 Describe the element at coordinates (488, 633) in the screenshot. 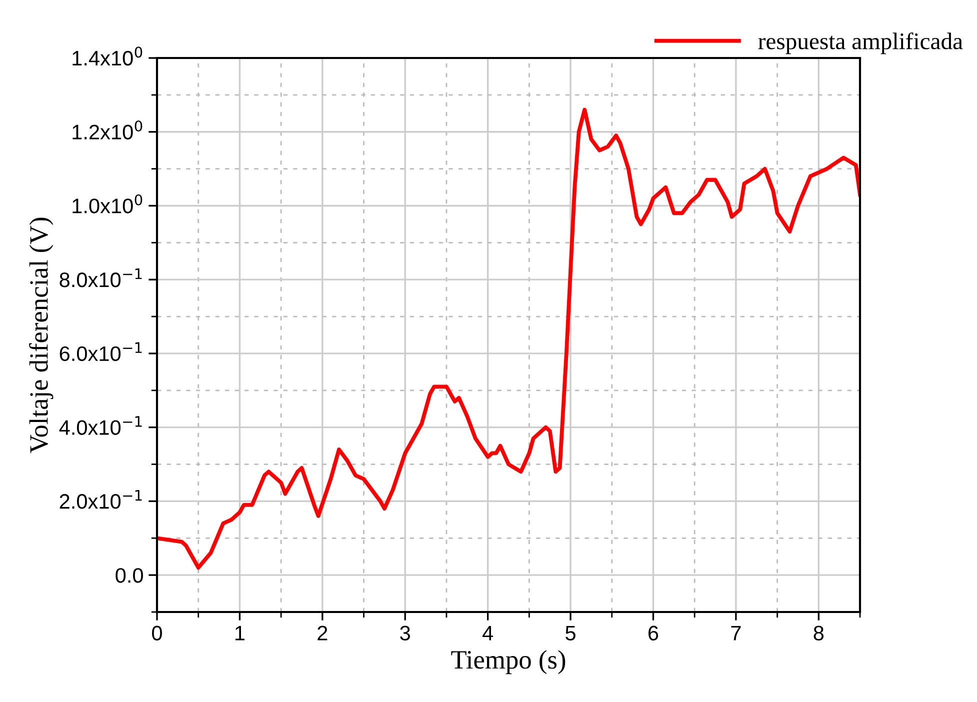

I see `x-tick-label: 4` at that location.